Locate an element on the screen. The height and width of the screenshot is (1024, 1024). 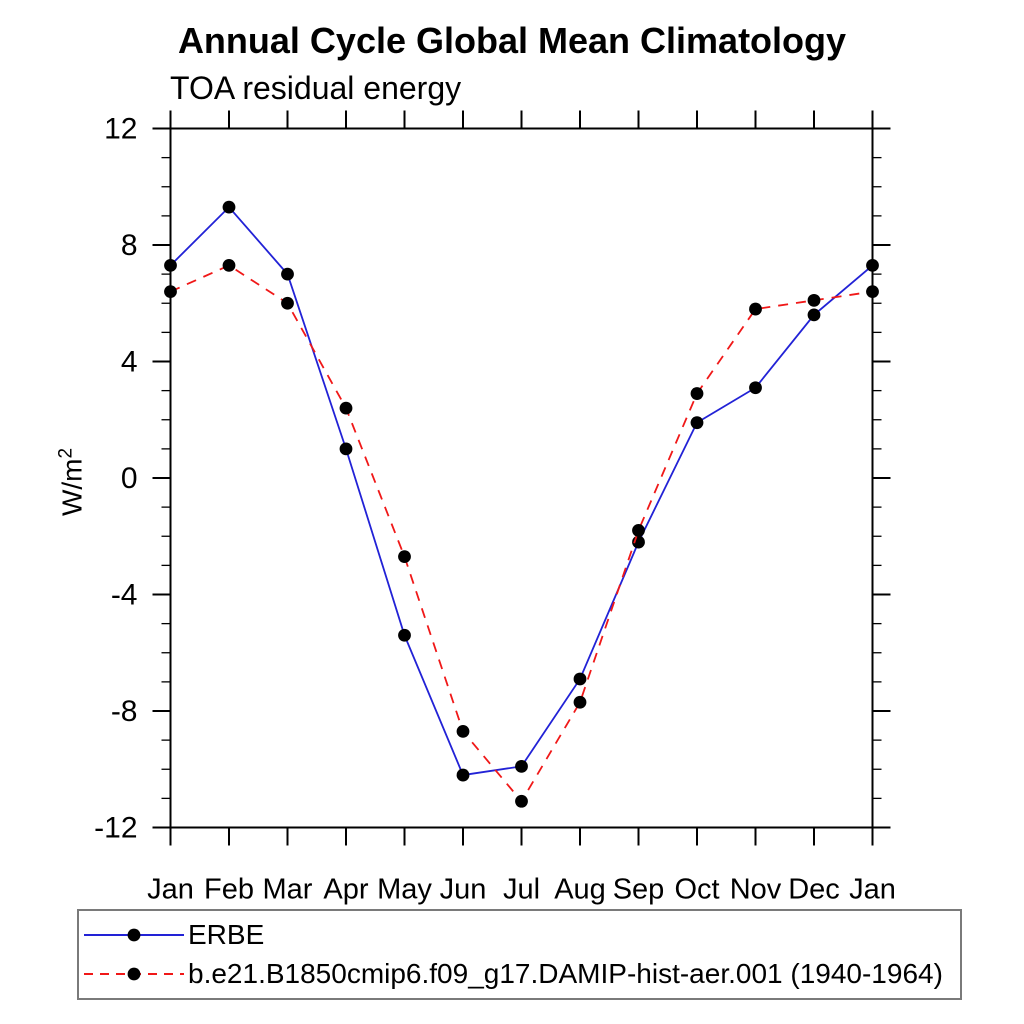
x-tick-label: Mar is located at coordinates (288, 890).